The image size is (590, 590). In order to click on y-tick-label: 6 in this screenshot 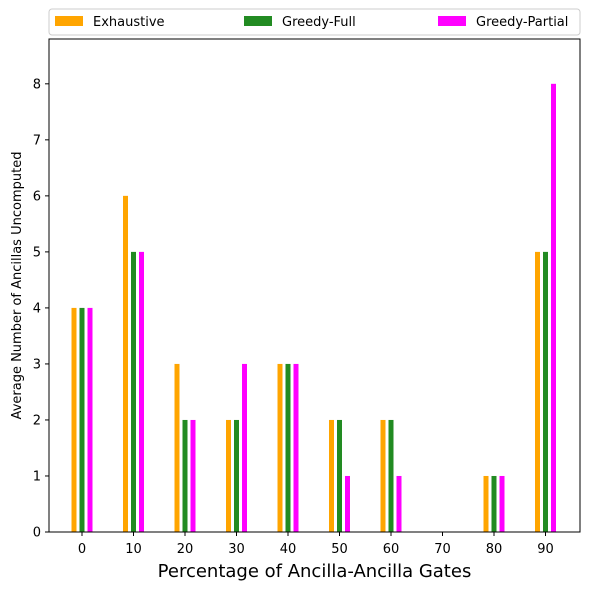, I will do `click(37, 196)`.